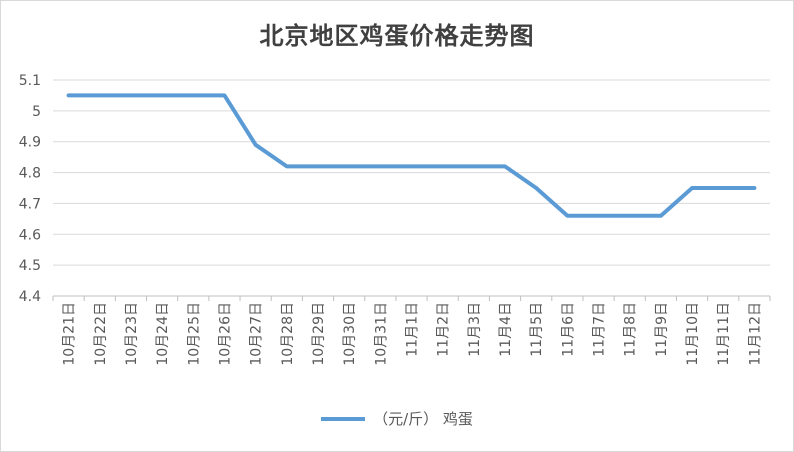  What do you see at coordinates (343, 418) in the screenshot?
I see `legend-swatch` at bounding box center [343, 418].